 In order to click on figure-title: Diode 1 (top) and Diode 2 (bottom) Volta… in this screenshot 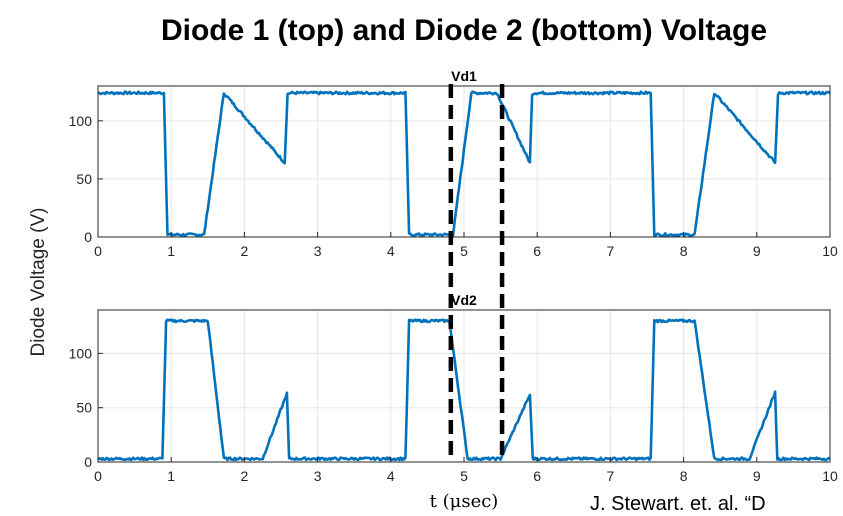, I will do `click(464, 30)`.